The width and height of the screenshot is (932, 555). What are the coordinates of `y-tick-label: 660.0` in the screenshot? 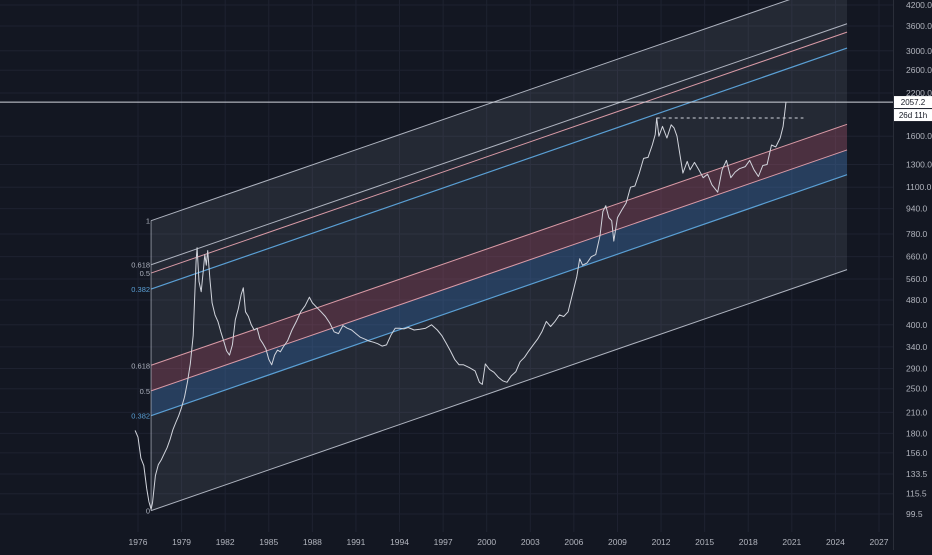 It's located at (917, 257).